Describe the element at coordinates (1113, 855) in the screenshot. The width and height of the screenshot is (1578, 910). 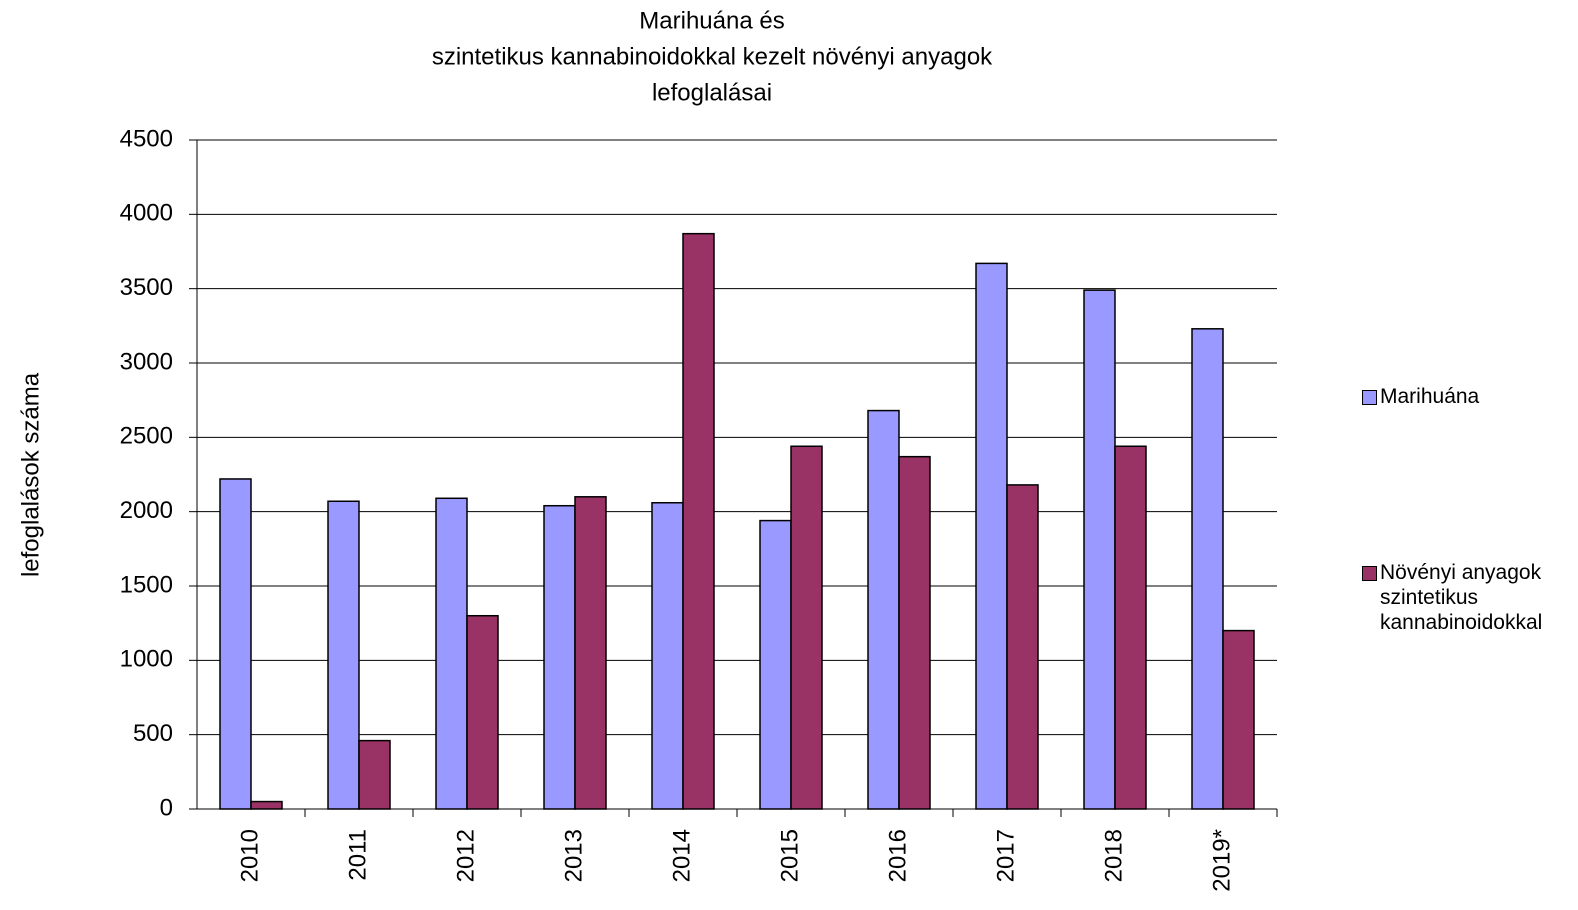
I see `x-tick-label: 2018` at that location.